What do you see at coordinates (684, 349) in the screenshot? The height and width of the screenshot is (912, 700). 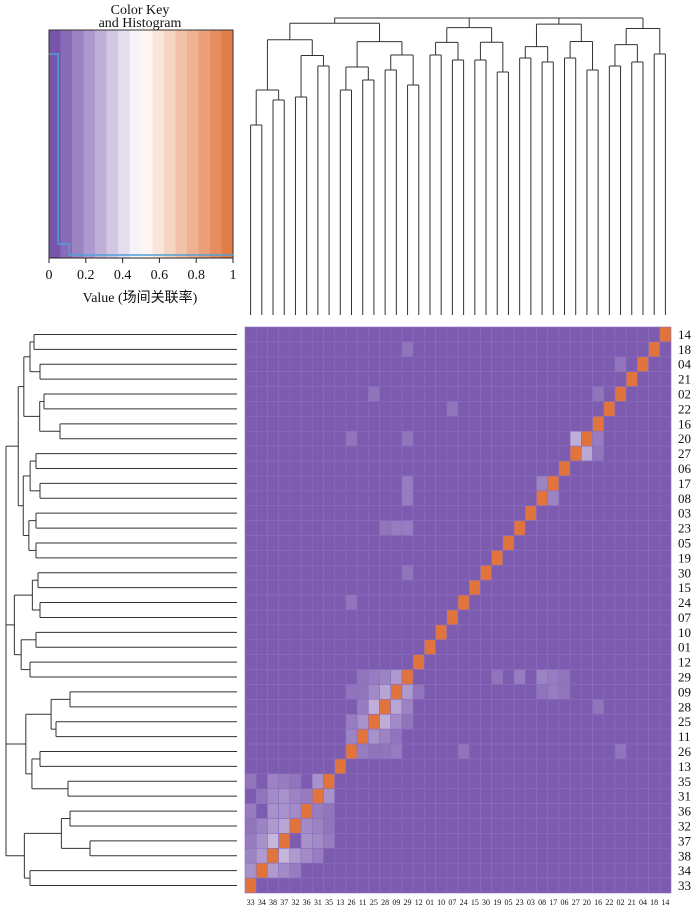 I see `row-label: 18` at bounding box center [684, 349].